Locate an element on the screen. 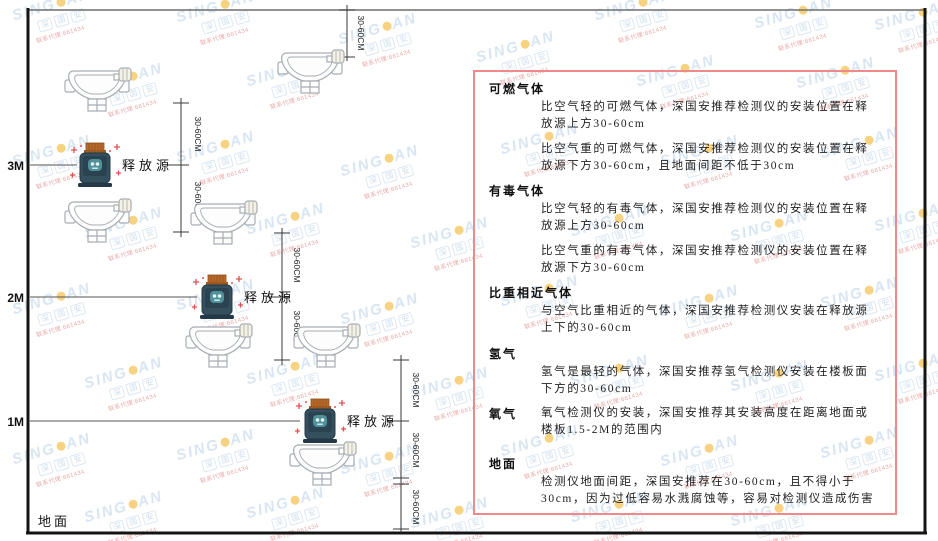 The width and height of the screenshot is (938, 541). section-heading: 有毒气体 is located at coordinates (517, 191).